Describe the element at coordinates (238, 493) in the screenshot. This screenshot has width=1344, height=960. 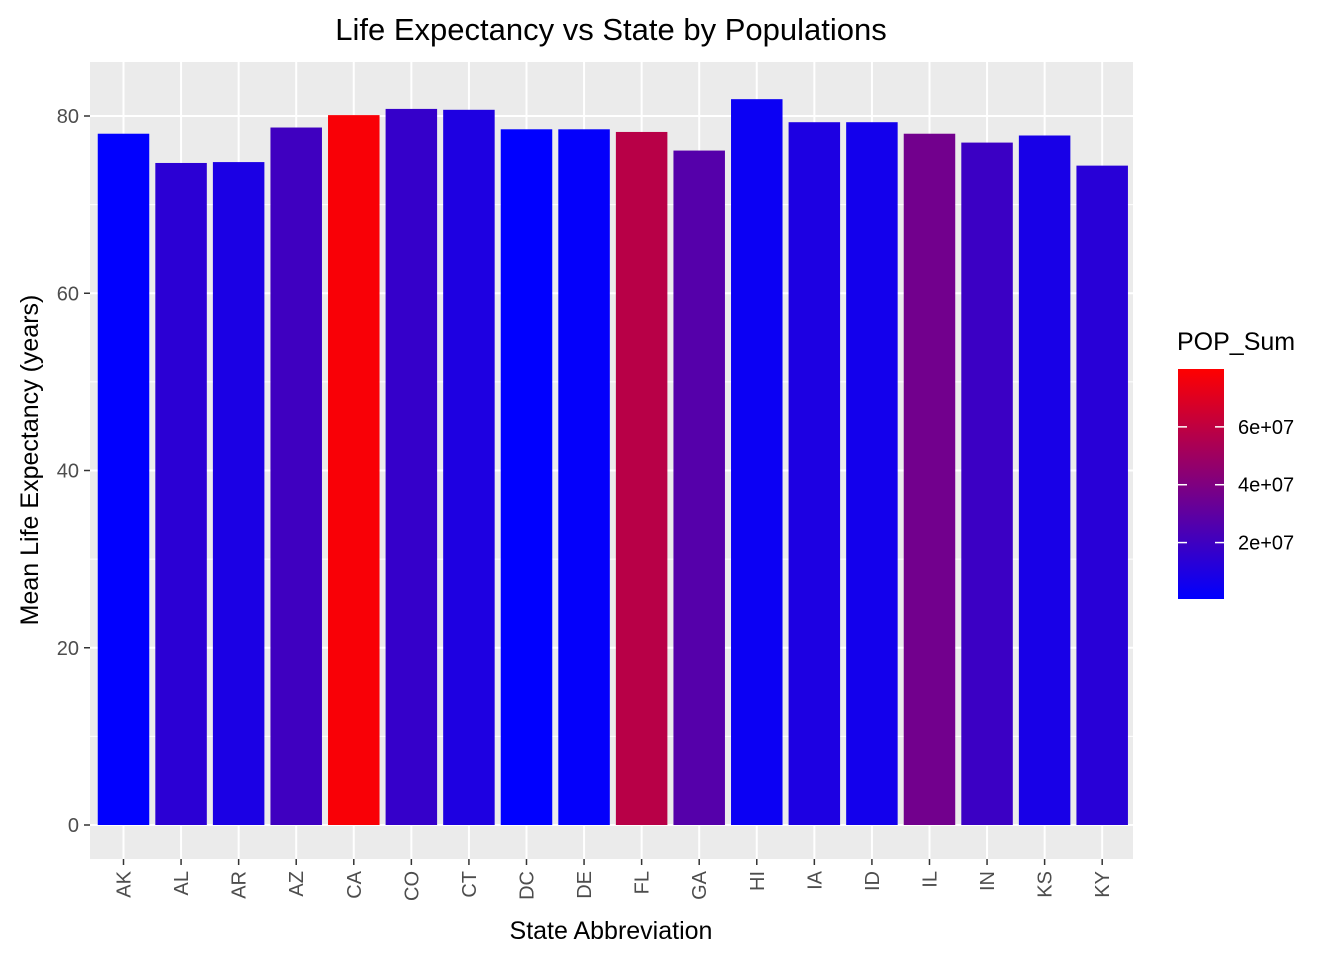
I see `bar-ar` at that location.